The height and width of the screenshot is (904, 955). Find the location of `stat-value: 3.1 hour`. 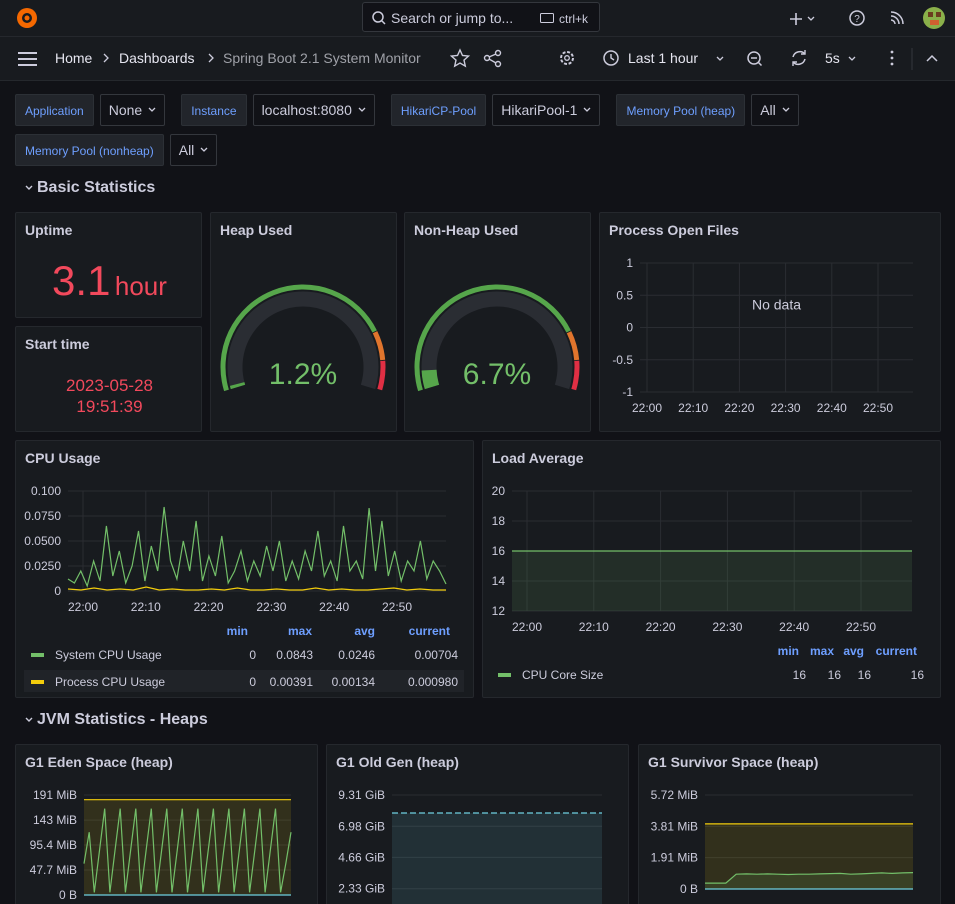

stat-value: 3.1 hour is located at coordinates (109, 281).